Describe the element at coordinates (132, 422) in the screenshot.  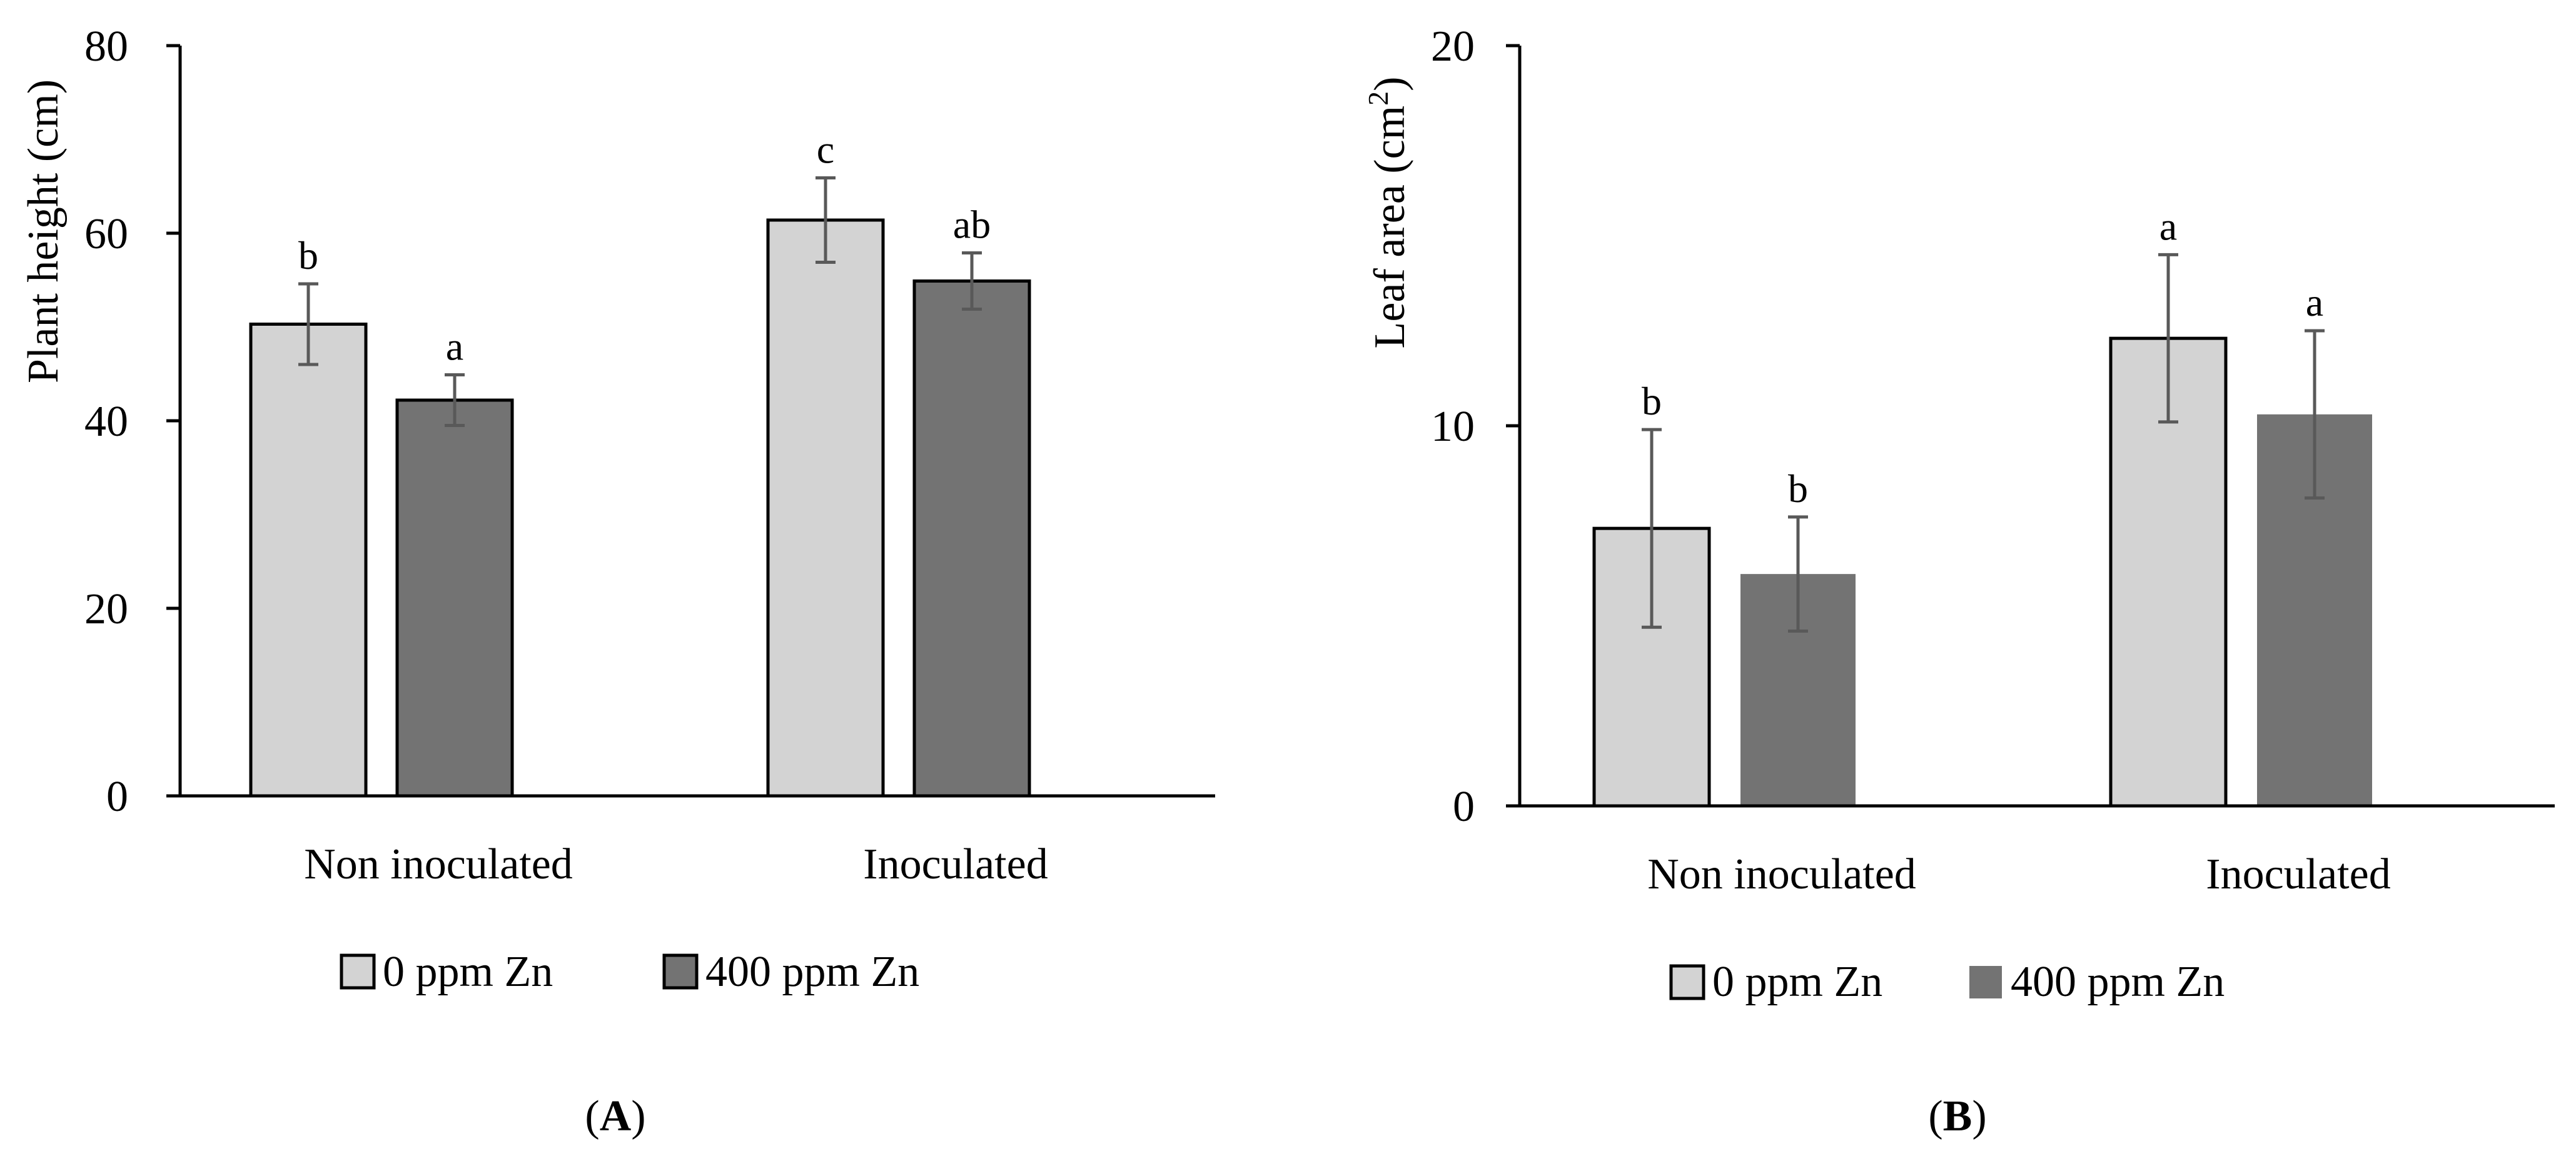
I see `y-axis-ticks: 0 20 40 60 80` at that location.